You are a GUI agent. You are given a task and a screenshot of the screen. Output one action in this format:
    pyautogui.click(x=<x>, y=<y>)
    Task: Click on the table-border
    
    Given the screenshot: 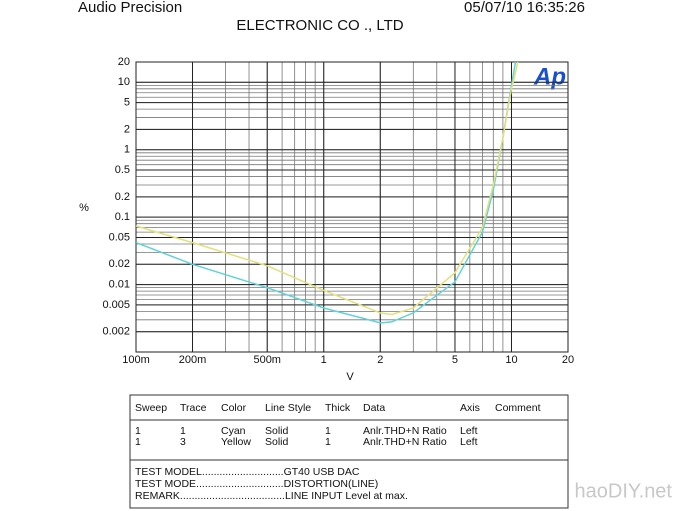 What is the action you would take?
    pyautogui.click(x=349, y=451)
    